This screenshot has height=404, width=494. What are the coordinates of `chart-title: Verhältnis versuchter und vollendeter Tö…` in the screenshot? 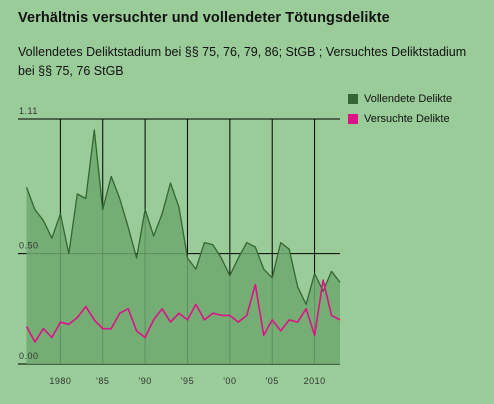 It's located at (204, 18).